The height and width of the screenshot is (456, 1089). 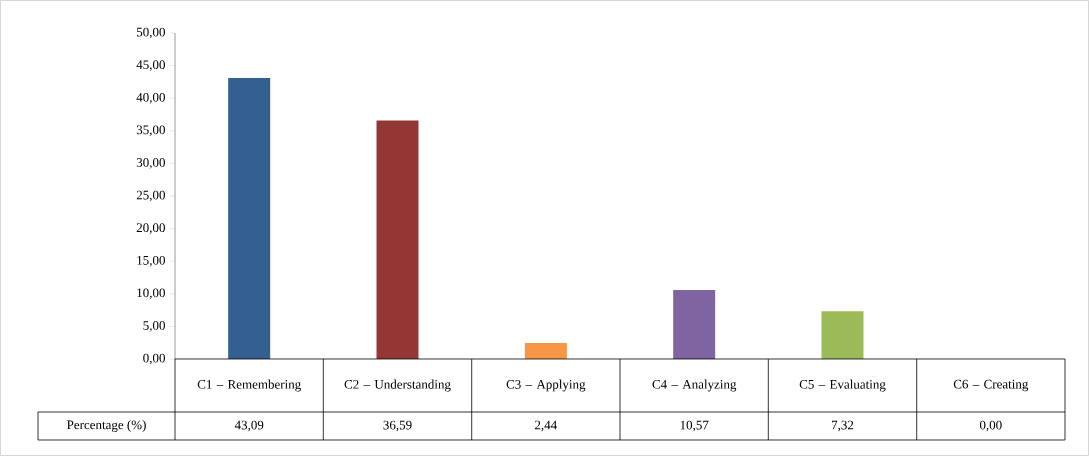 I want to click on y-tick-label: 40,00, so click(x=150, y=98).